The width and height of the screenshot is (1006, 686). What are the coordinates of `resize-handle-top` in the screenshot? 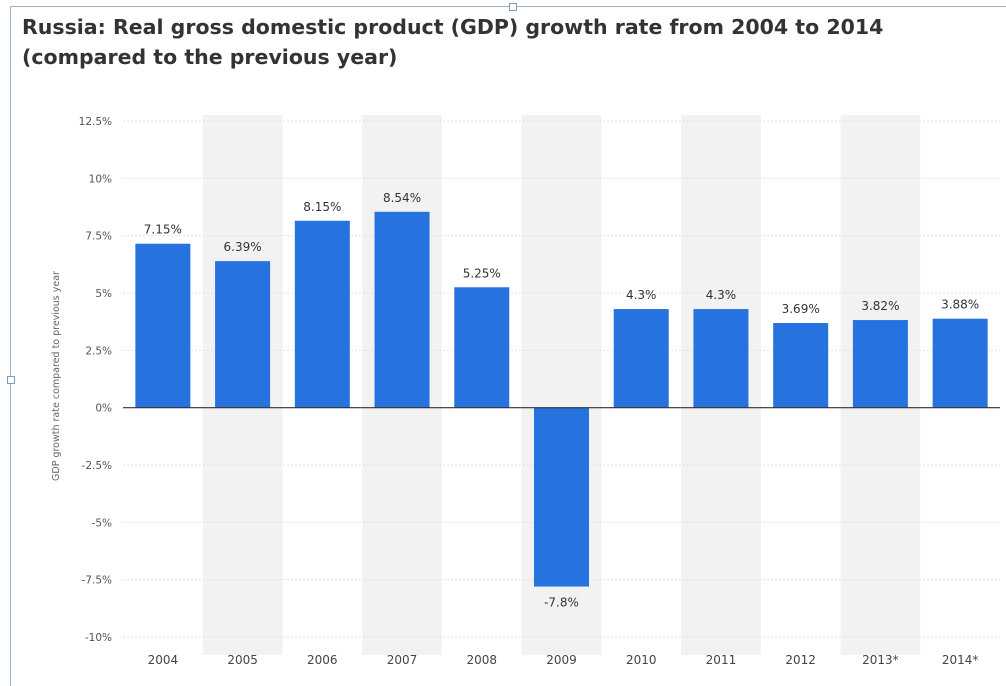 It's located at (513, 7).